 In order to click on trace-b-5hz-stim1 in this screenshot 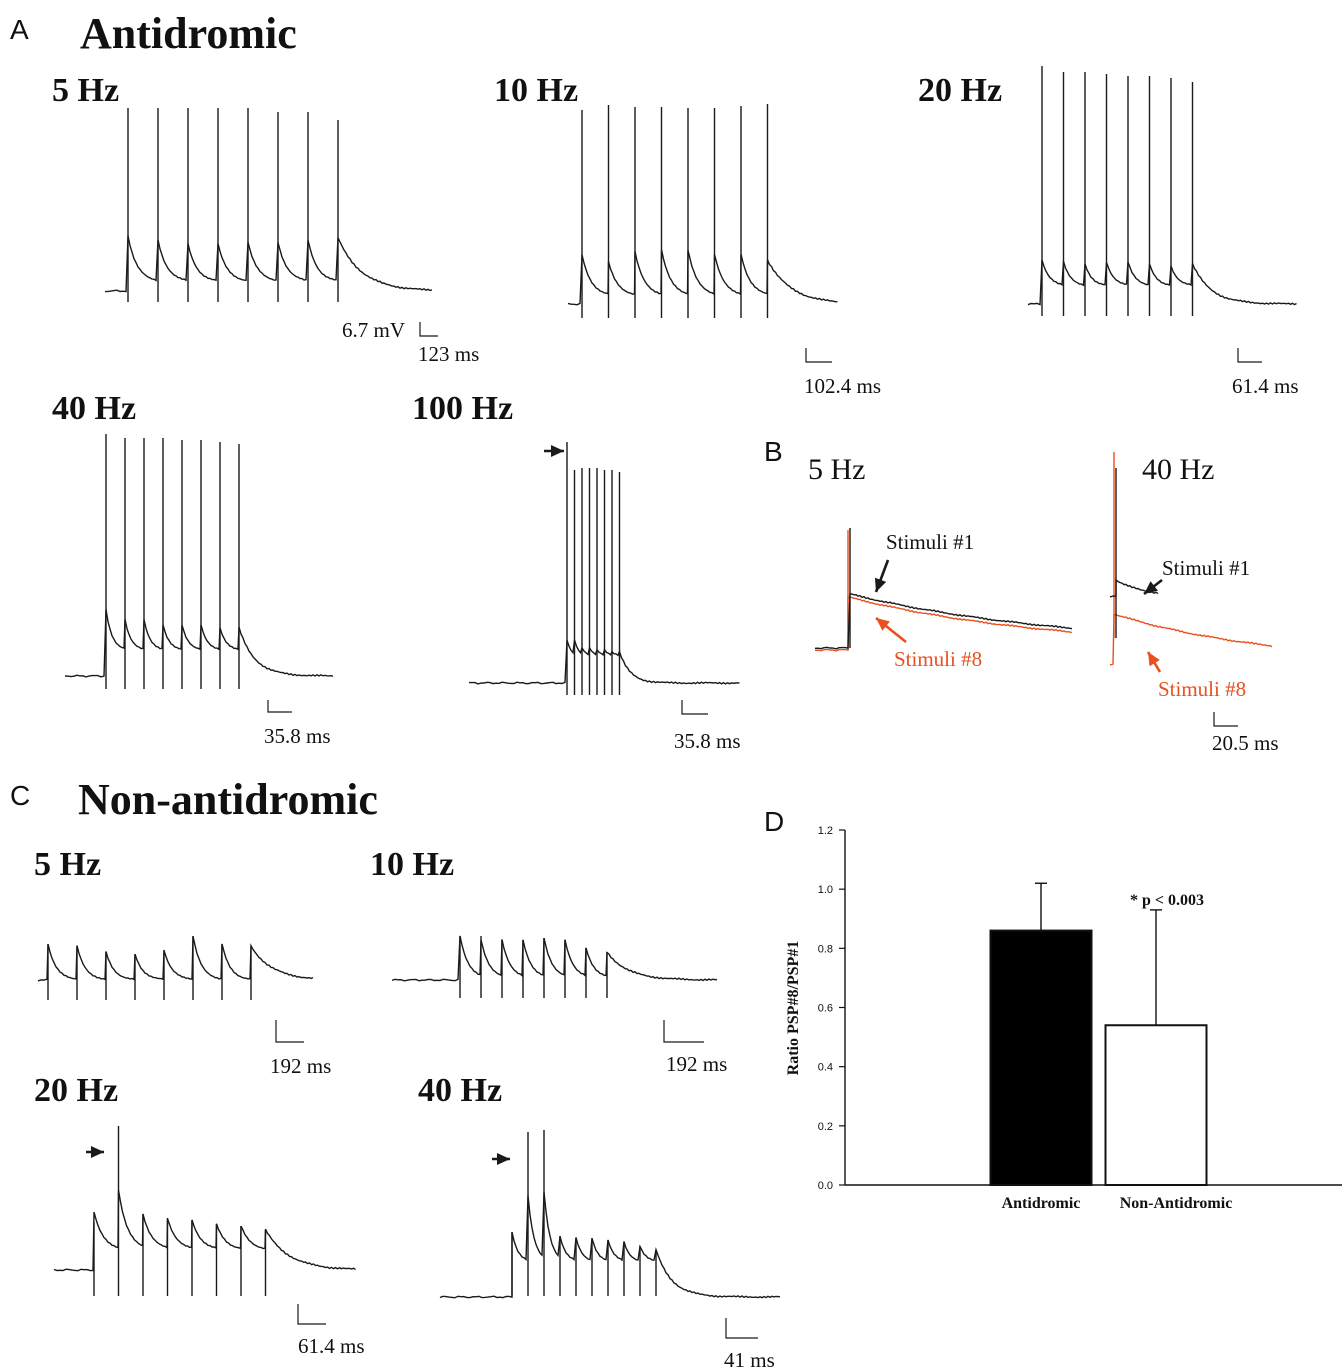, I will do `click(943, 589)`.